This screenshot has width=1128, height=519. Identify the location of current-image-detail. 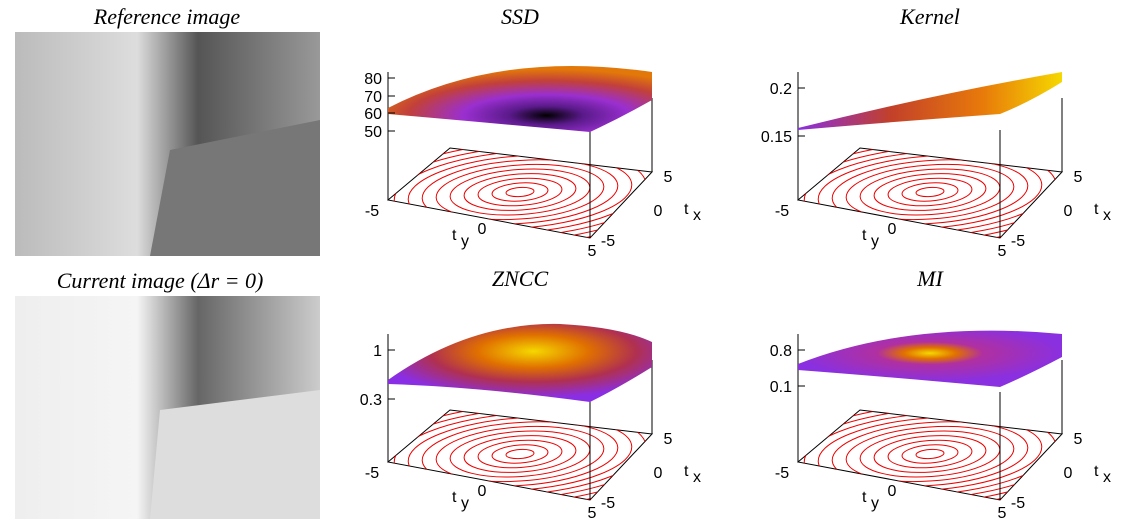
(235, 454).